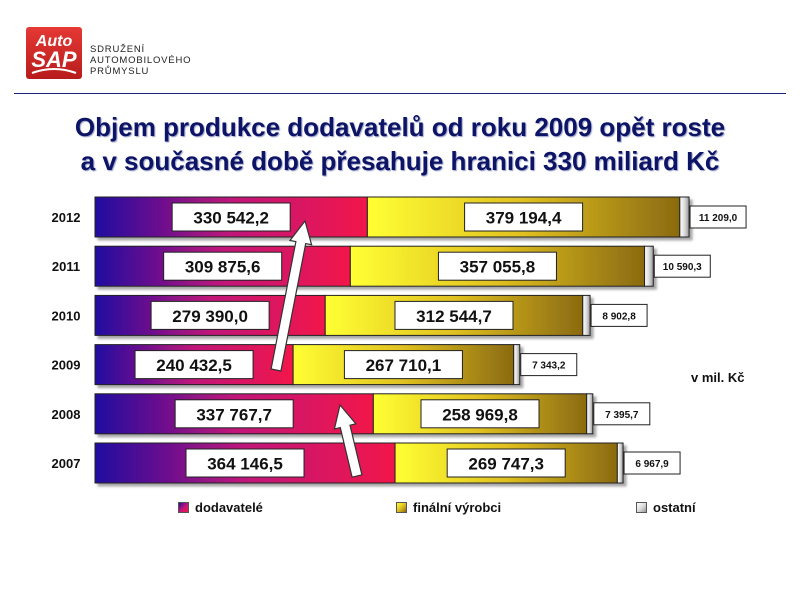  I want to click on data-label: 267 710,1, so click(404, 365).